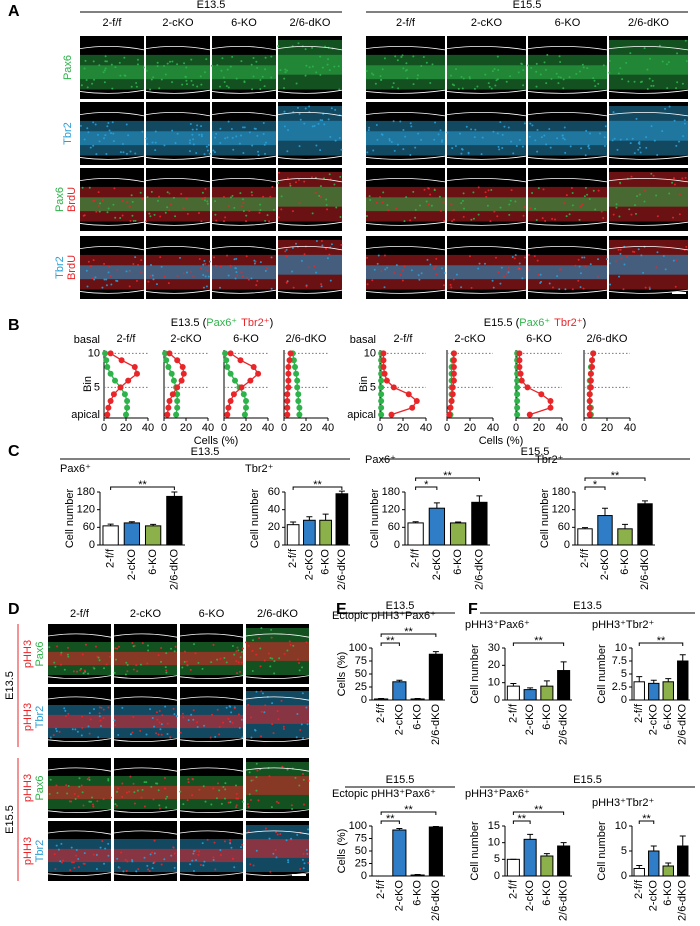  I want to click on significance-bracket, so click(447, 479).